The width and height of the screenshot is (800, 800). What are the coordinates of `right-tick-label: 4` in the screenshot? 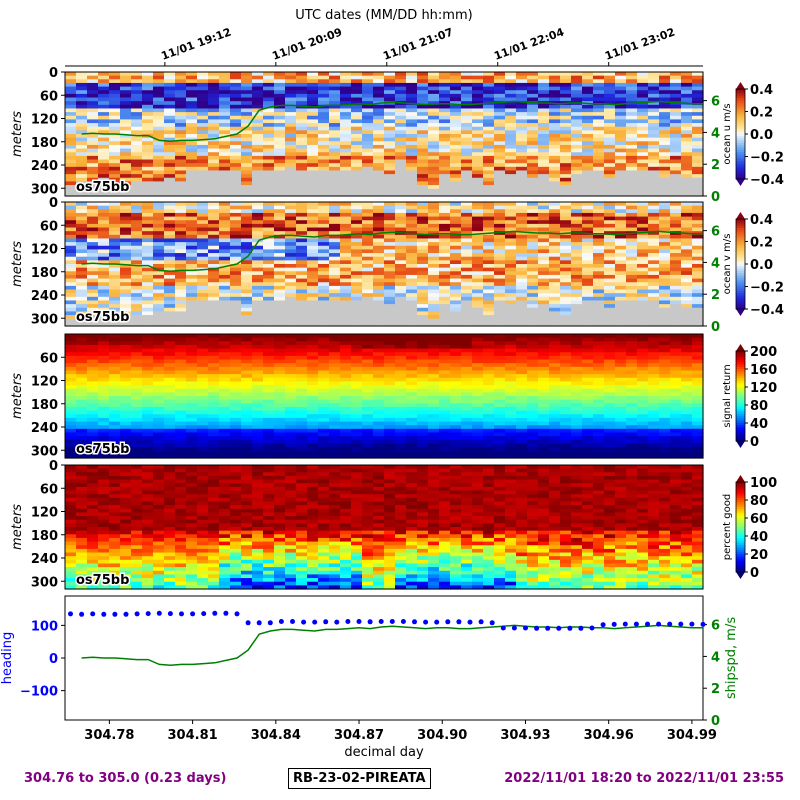 It's located at (715, 133).